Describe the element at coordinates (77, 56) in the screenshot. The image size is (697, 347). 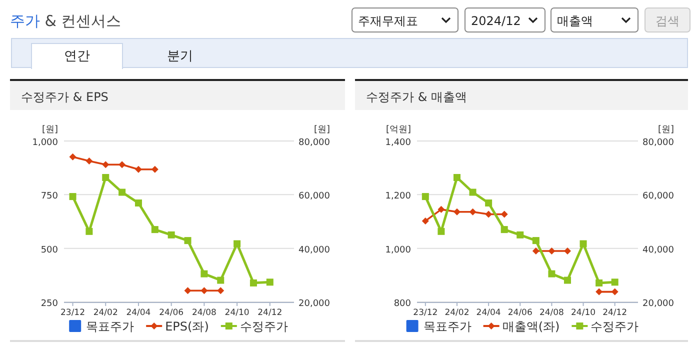
I see `text: 연간` at that location.